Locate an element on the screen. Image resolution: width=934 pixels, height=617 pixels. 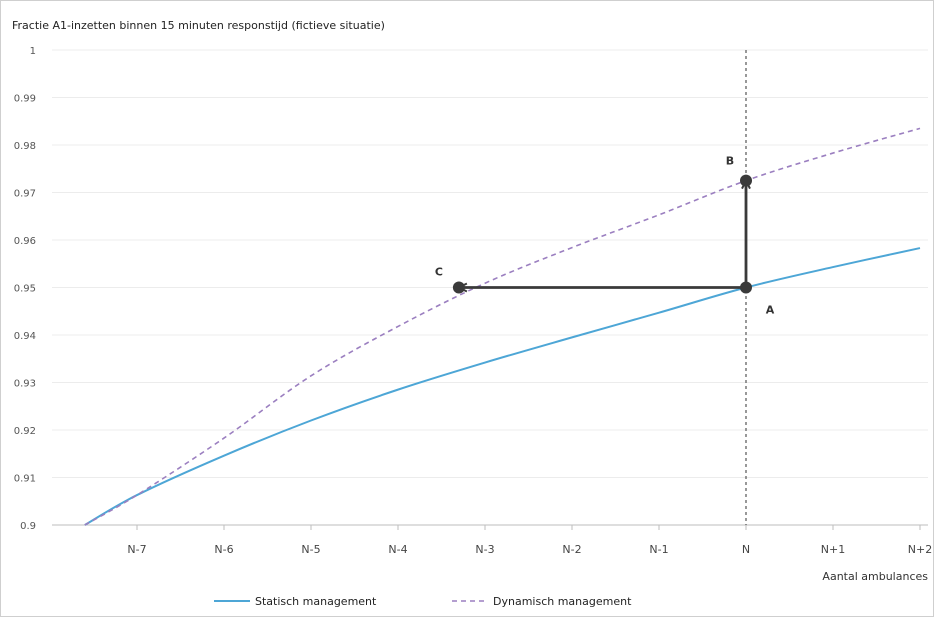
point-c-marker is located at coordinates (458, 287).